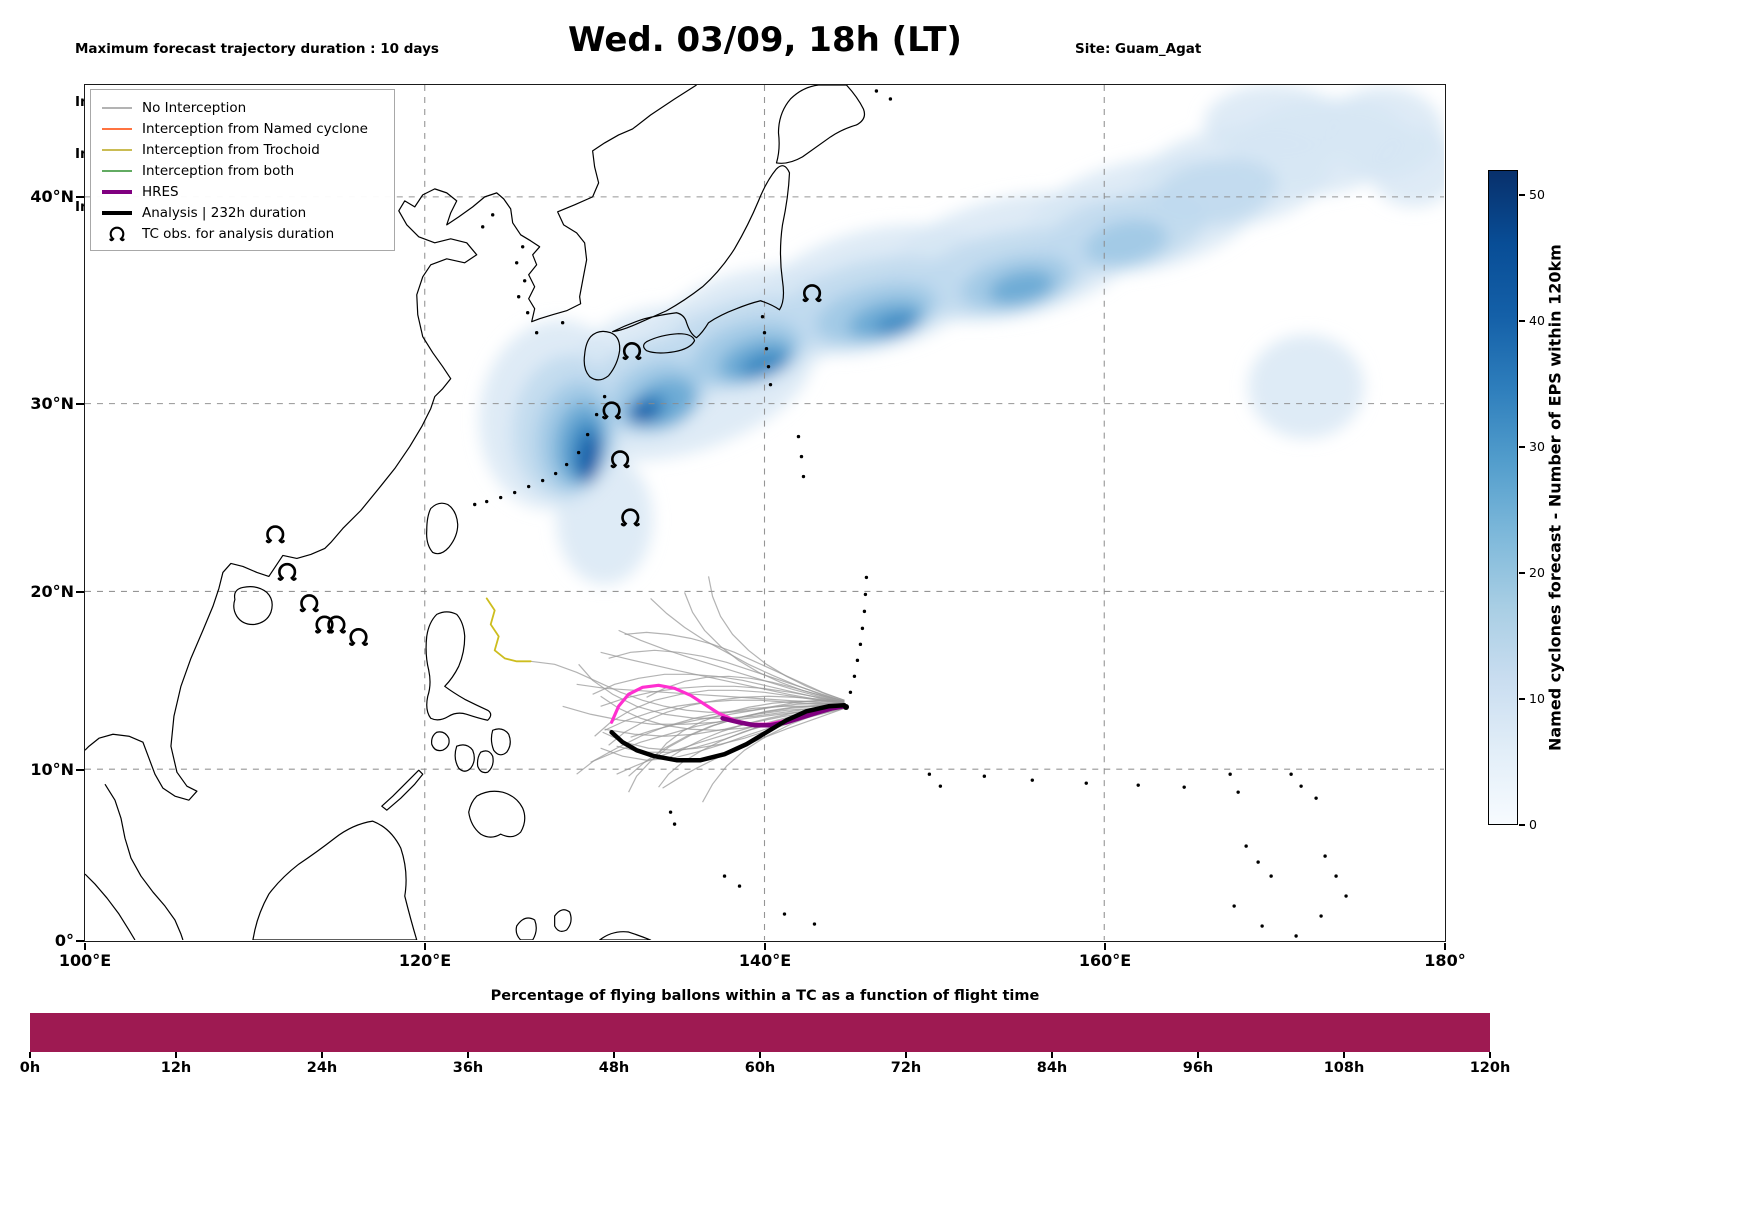 This screenshot has width=1748, height=1213. Describe the element at coordinates (242, 191) in the screenshot. I see `legend-item: HRES` at that location.